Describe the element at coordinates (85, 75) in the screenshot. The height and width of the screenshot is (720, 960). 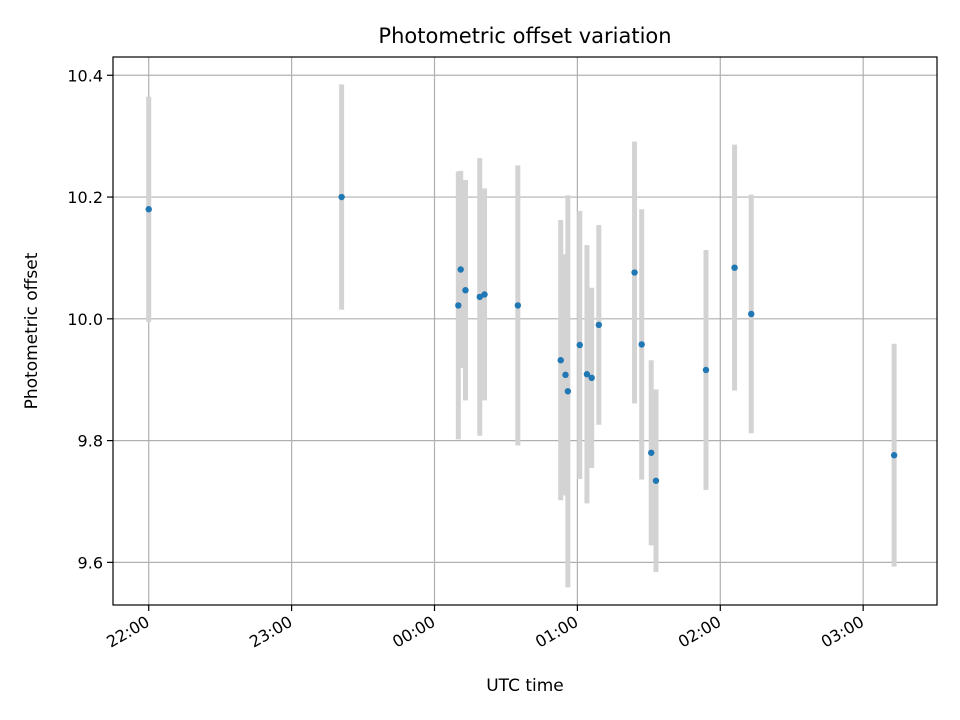
I see `y-tick-label: 10.4` at that location.